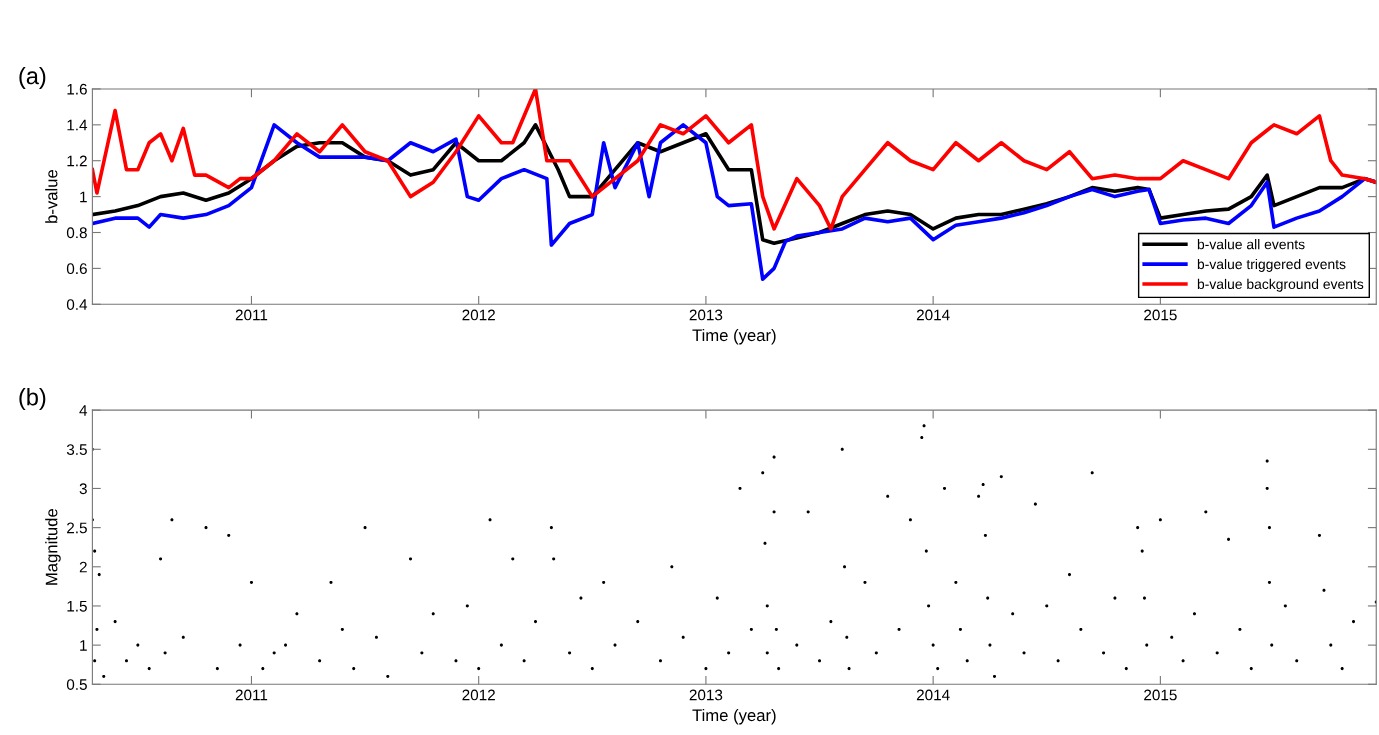 This screenshot has width=1379, height=735. Describe the element at coordinates (1280, 285) in the screenshot. I see `legend-label: b-value background events` at that location.